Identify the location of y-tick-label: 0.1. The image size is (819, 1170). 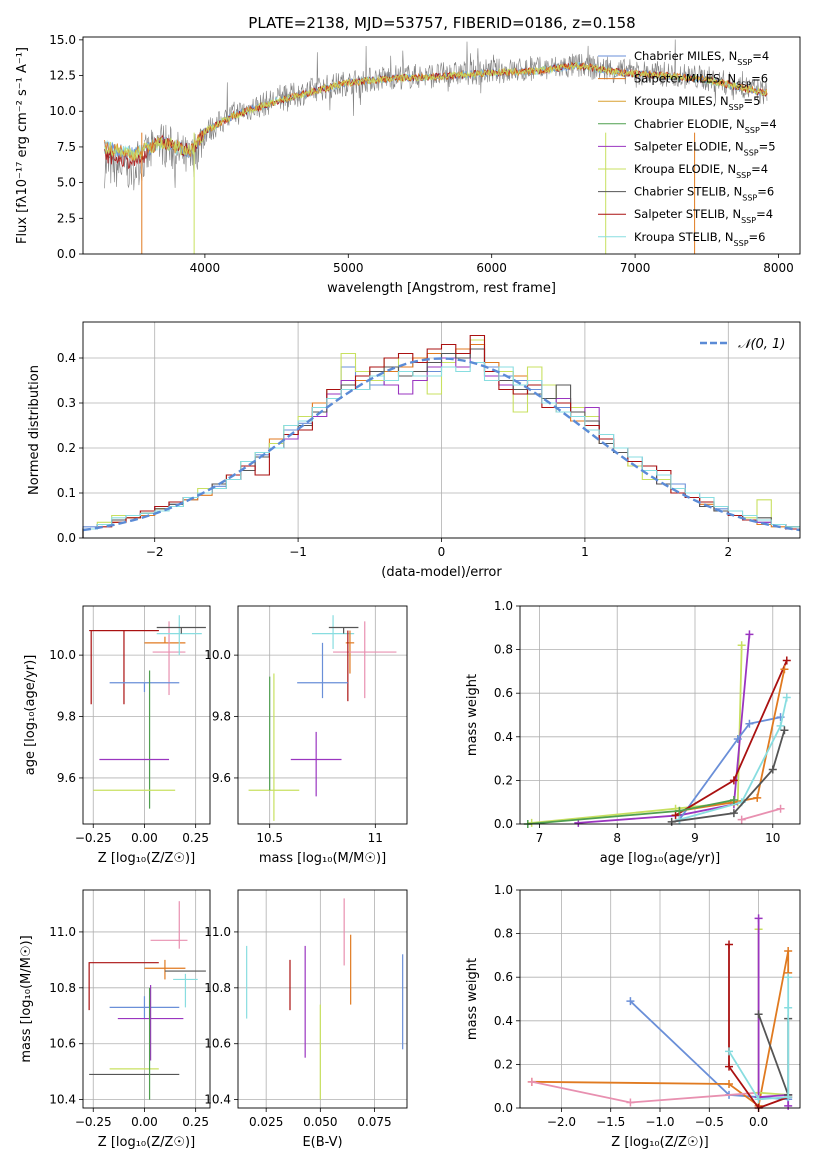
(66, 493).